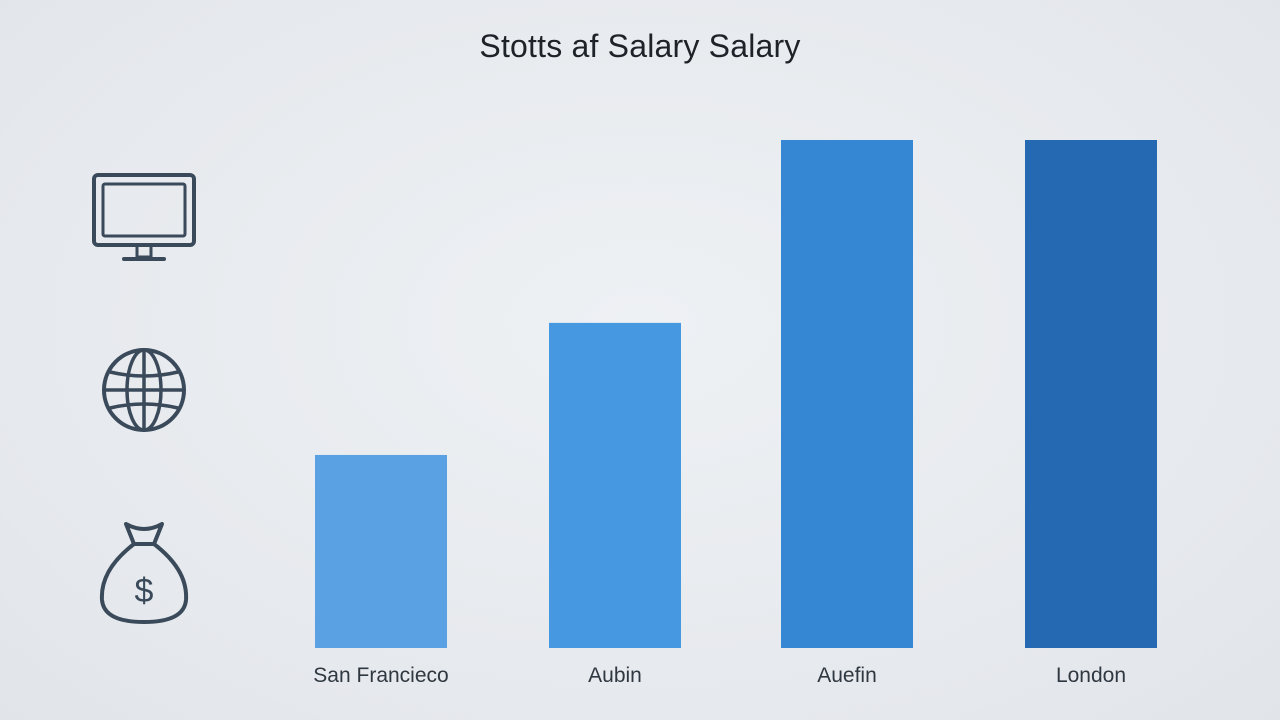  Describe the element at coordinates (380, 675) in the screenshot. I see `x-tick-label-0: San Francieco` at that location.